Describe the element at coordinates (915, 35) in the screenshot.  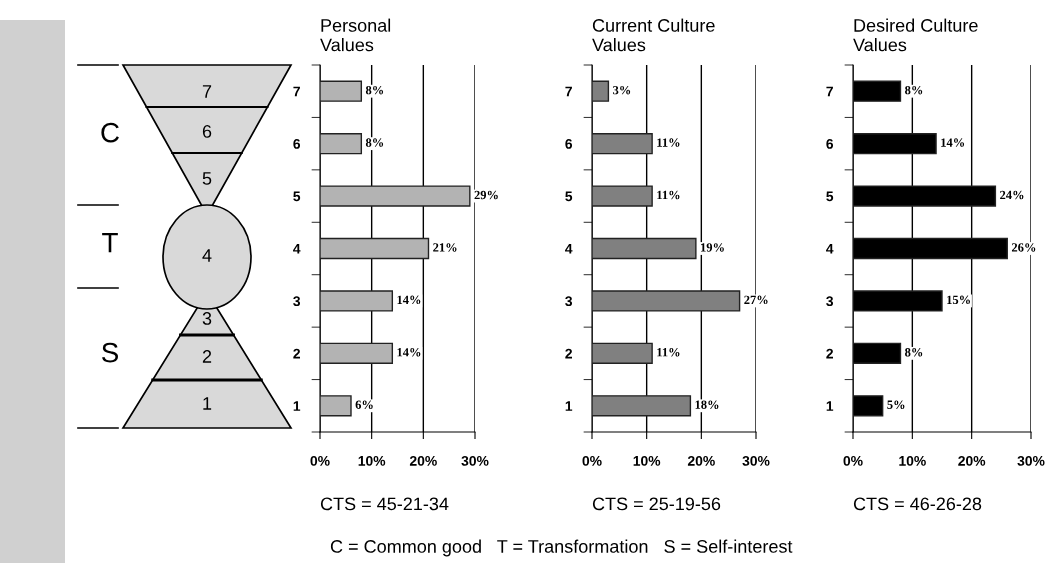
I see `chart-title: Desired Culture Values` at that location.